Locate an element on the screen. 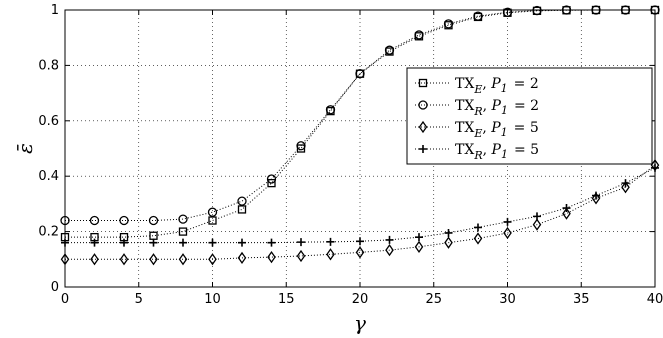 This screenshot has width=663, height=338. legend-item: TXE, P1 = 2 is located at coordinates (477, 86).